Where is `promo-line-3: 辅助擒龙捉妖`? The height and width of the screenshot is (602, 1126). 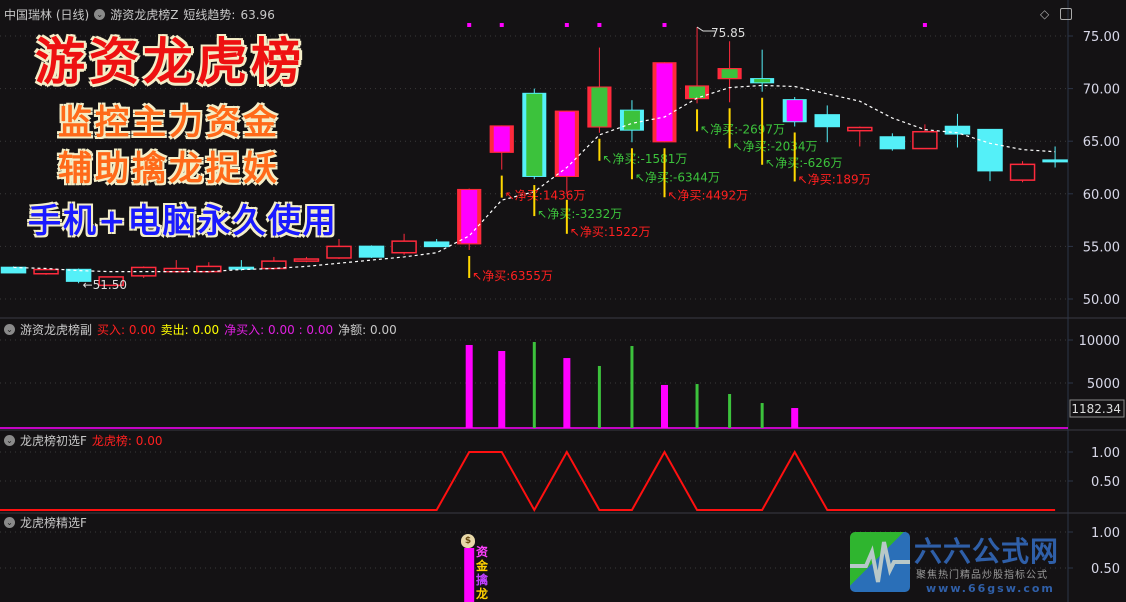
promo-line-3: 辅助擒龙捉妖 is located at coordinates (169, 169).